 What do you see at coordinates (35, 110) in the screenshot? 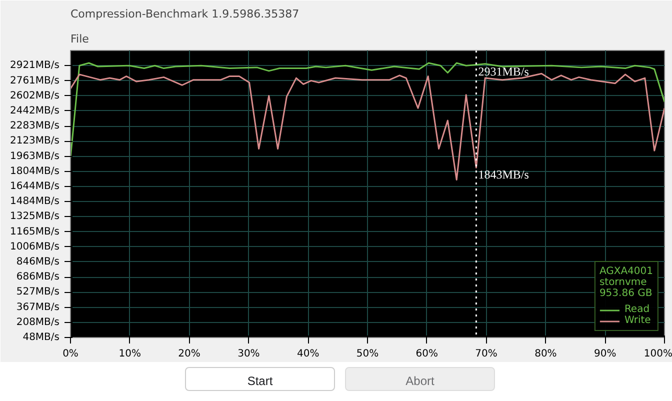
I see `y-tick-label: 2442MB/s` at bounding box center [35, 110].